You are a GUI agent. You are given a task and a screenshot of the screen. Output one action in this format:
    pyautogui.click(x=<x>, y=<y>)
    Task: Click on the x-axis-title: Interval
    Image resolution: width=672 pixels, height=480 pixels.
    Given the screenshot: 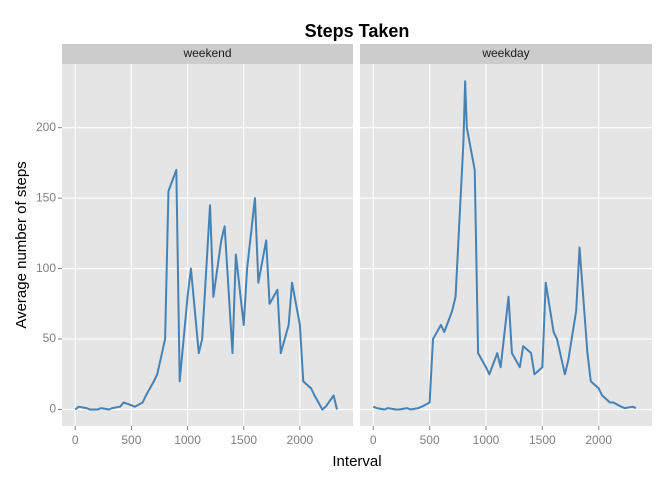 What is the action you would take?
    pyautogui.click(x=356, y=461)
    